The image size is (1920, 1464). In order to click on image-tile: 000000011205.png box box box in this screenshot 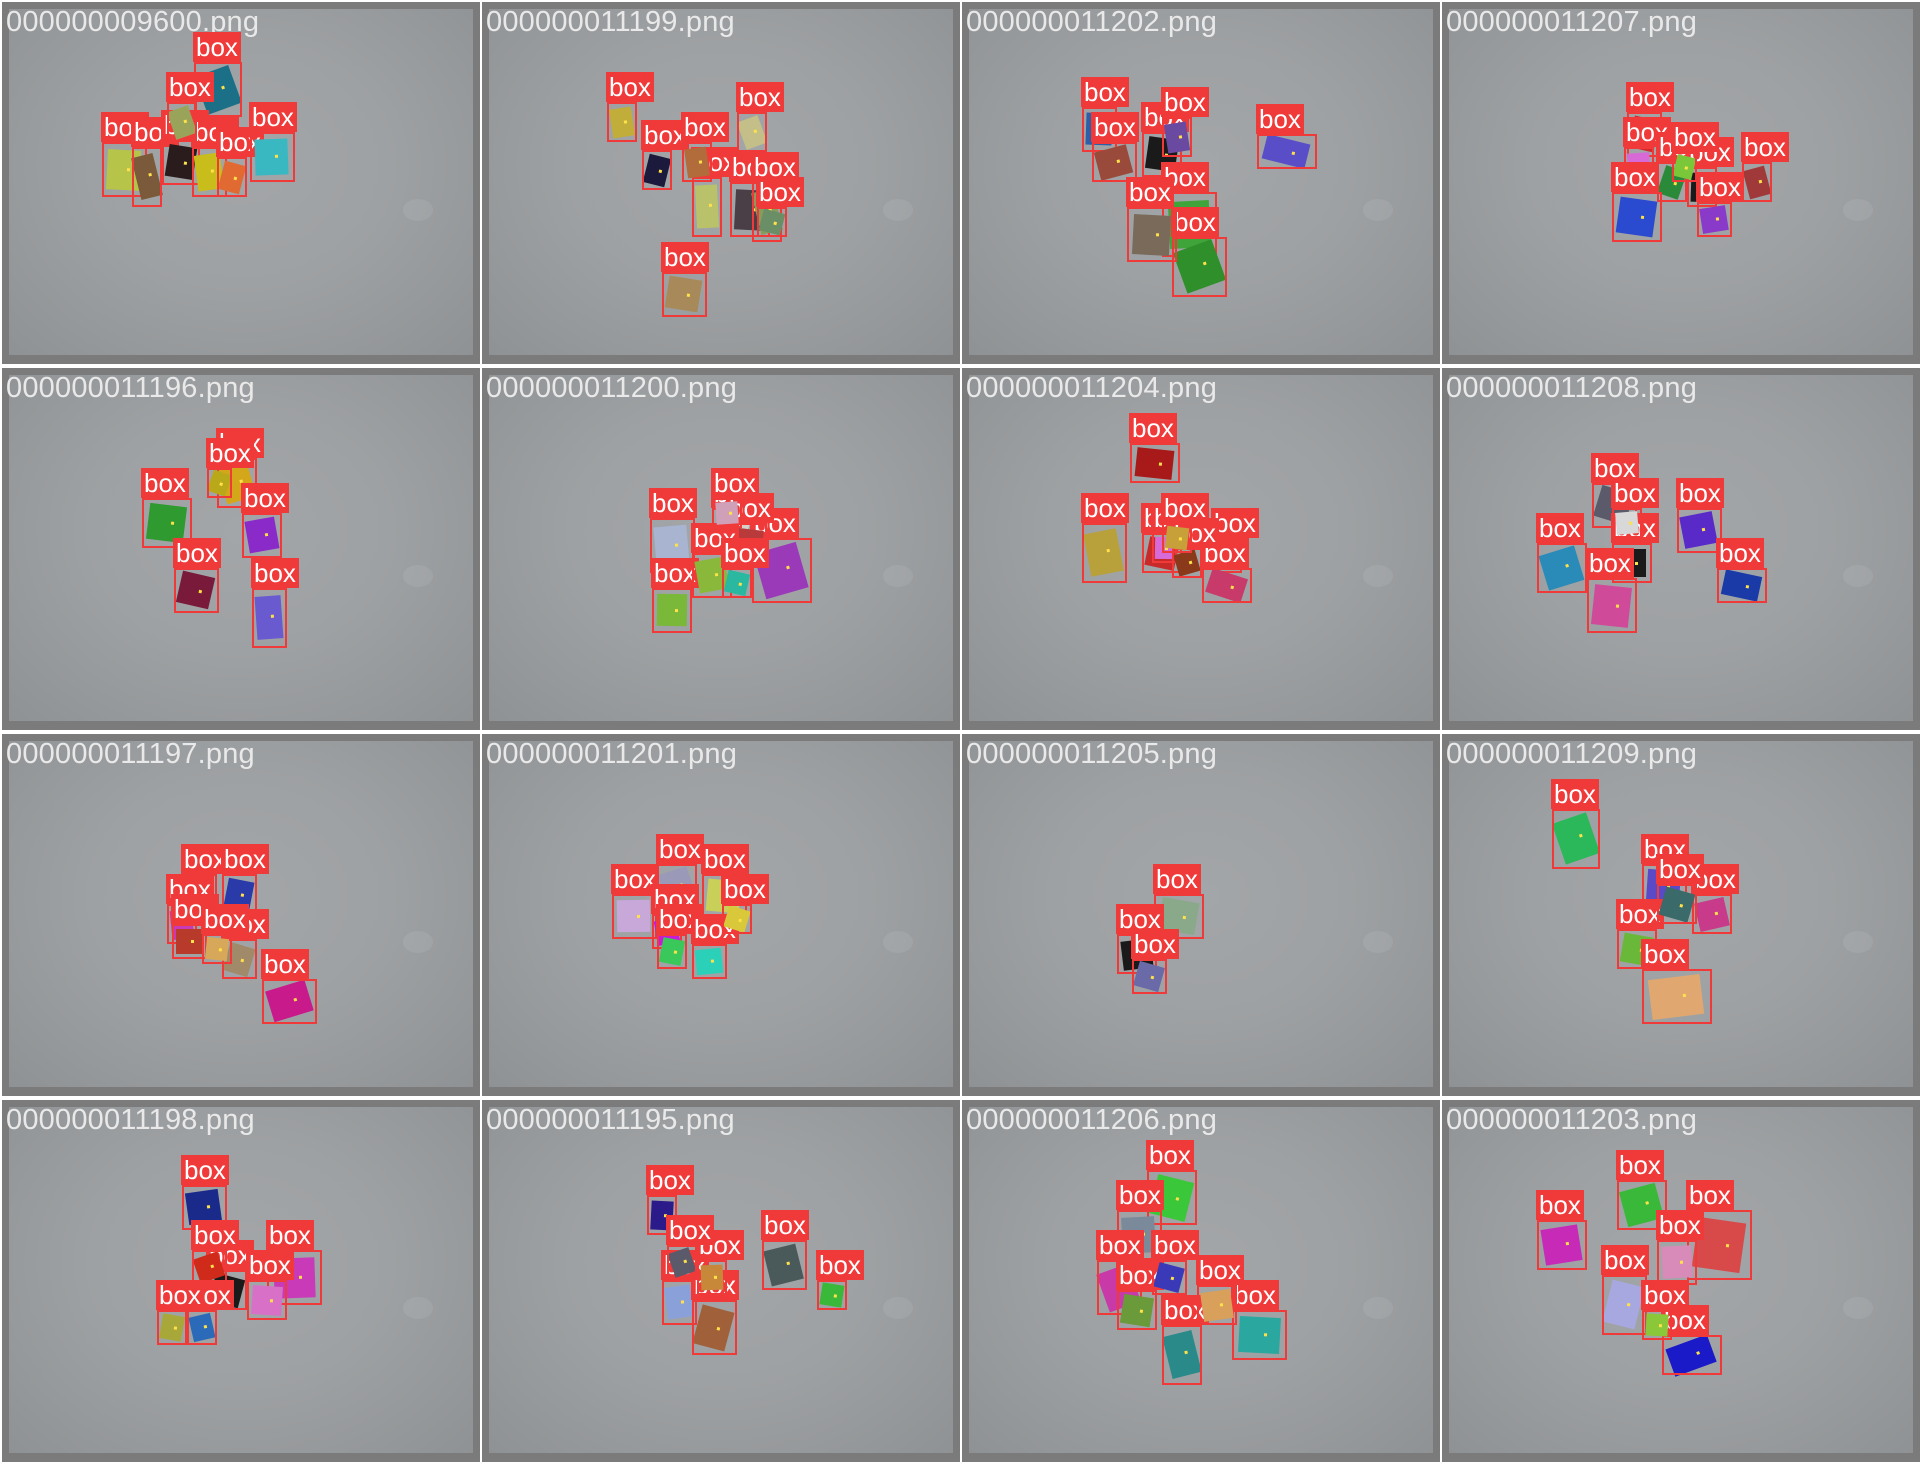, I will do `click(1201, 915)`.